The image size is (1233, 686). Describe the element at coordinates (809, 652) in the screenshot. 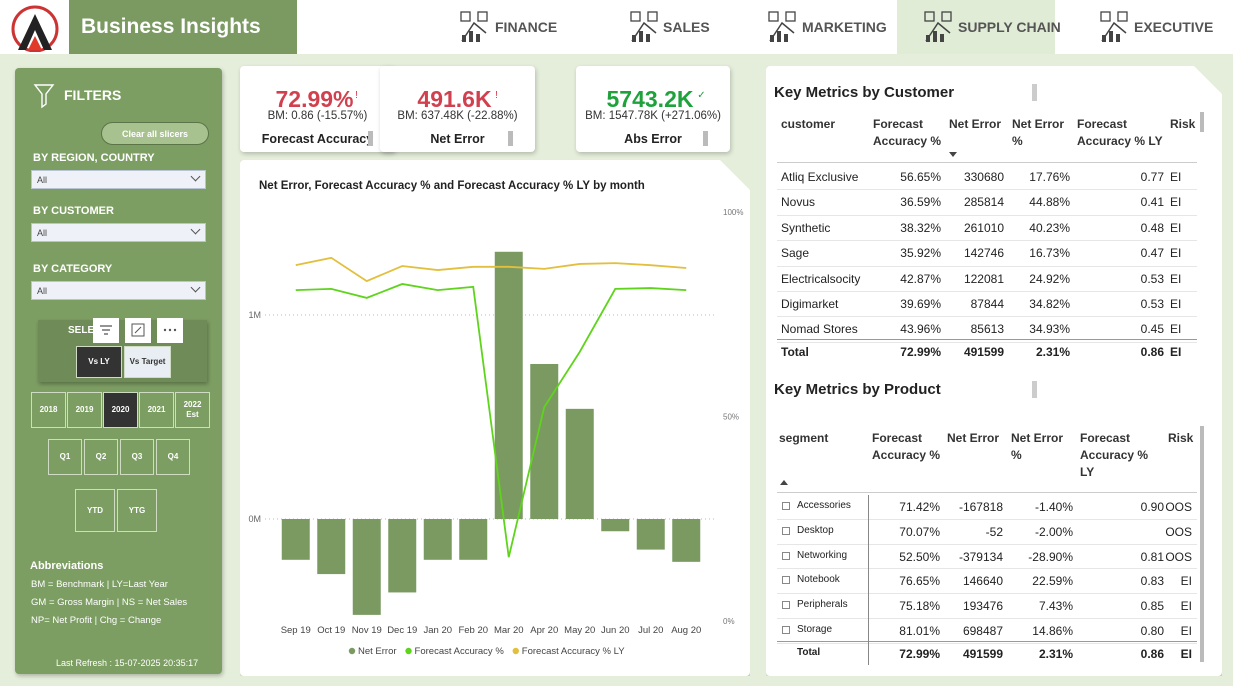

I see `cell-name: Total` at that location.